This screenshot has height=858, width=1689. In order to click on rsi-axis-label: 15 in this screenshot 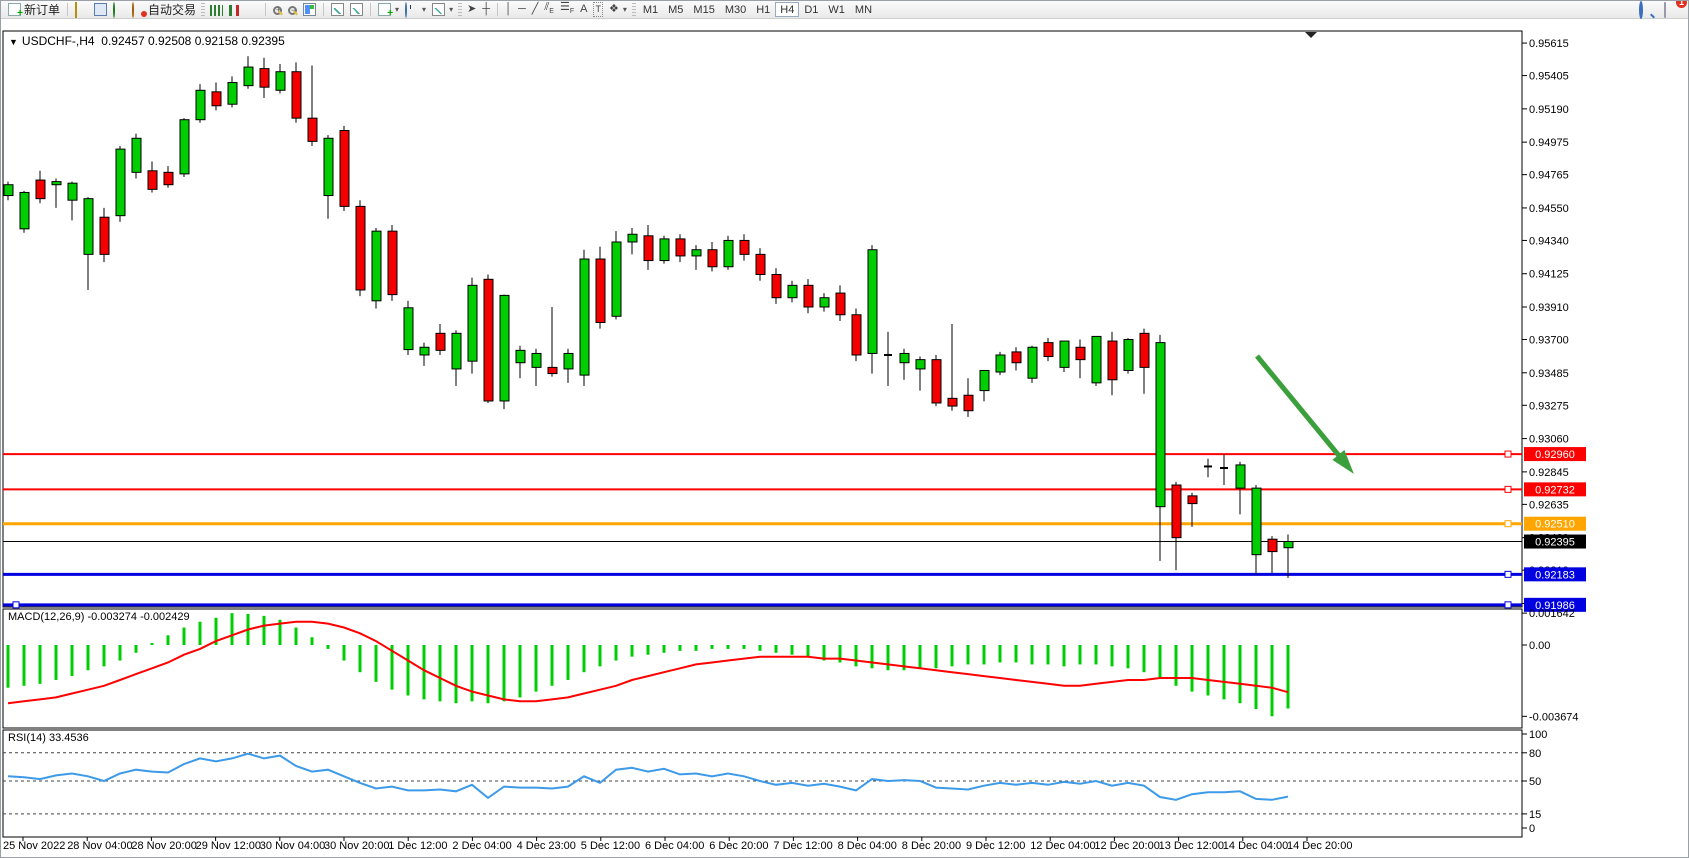, I will do `click(1535, 815)`.